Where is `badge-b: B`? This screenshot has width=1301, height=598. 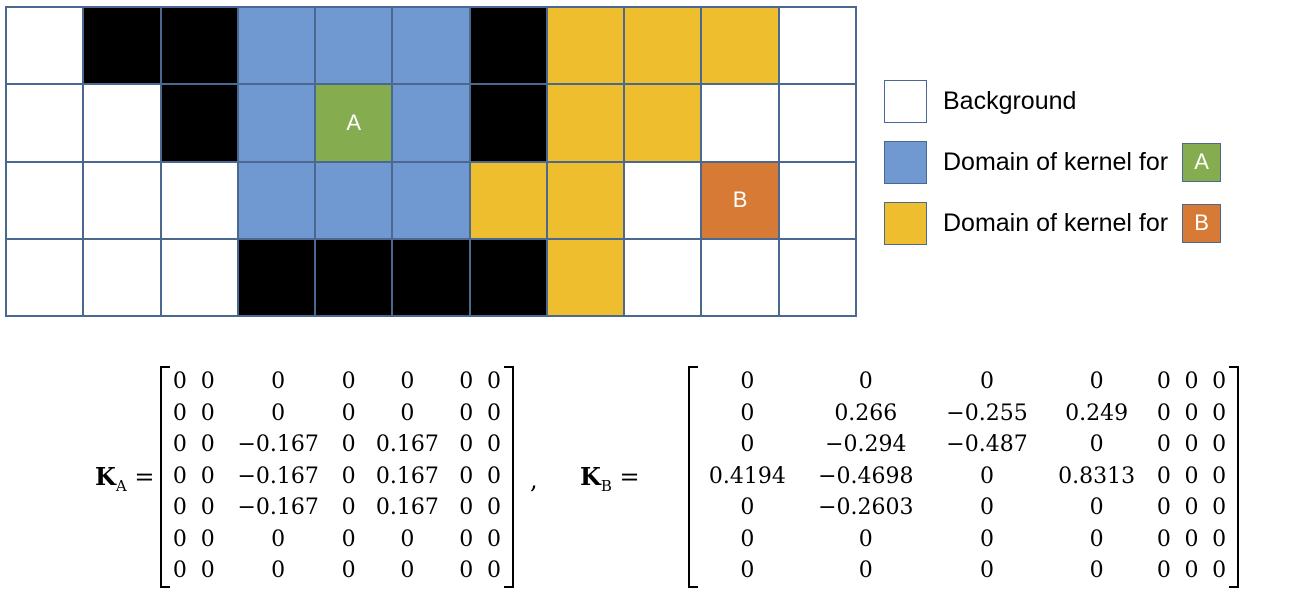 badge-b: B is located at coordinates (1202, 223).